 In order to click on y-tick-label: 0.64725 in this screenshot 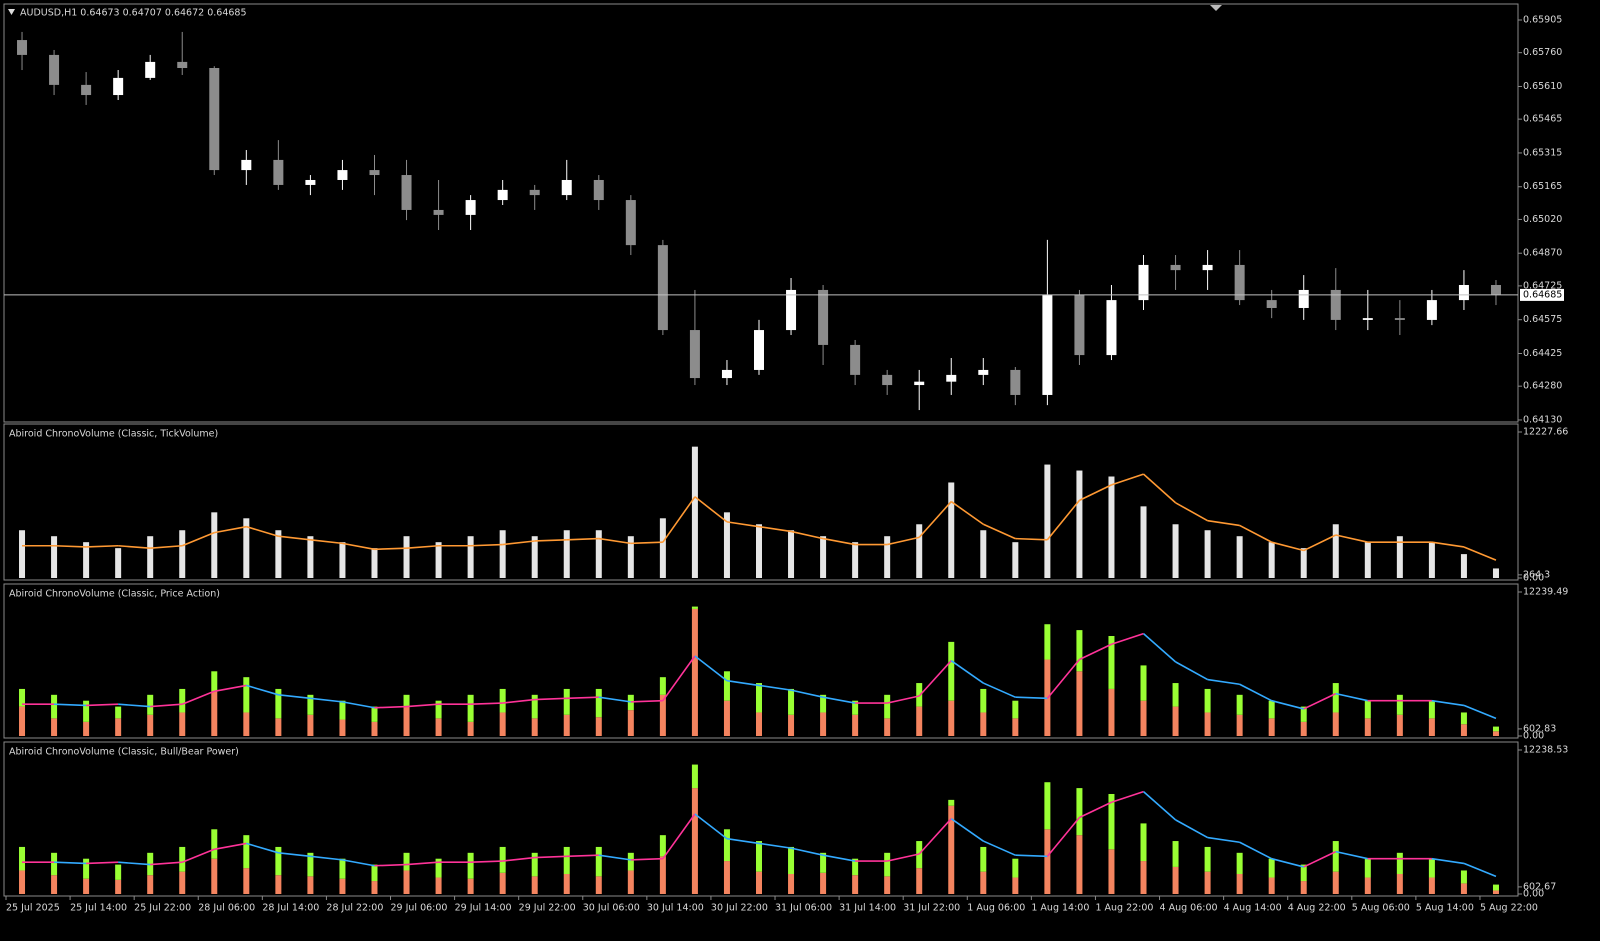, I will do `click(1542, 285)`.